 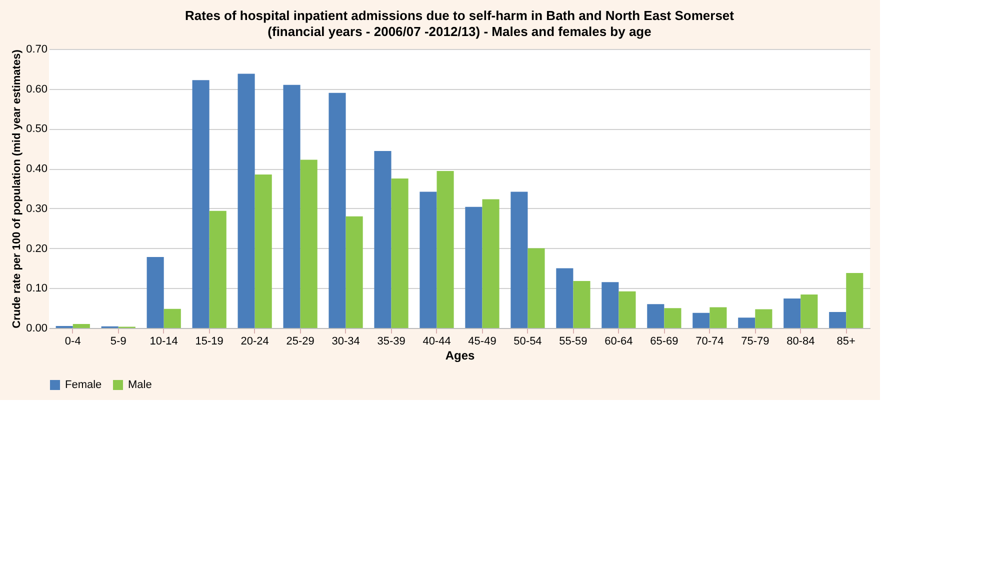 What do you see at coordinates (391, 342) in the screenshot?
I see `x-tick-label: 35-39` at bounding box center [391, 342].